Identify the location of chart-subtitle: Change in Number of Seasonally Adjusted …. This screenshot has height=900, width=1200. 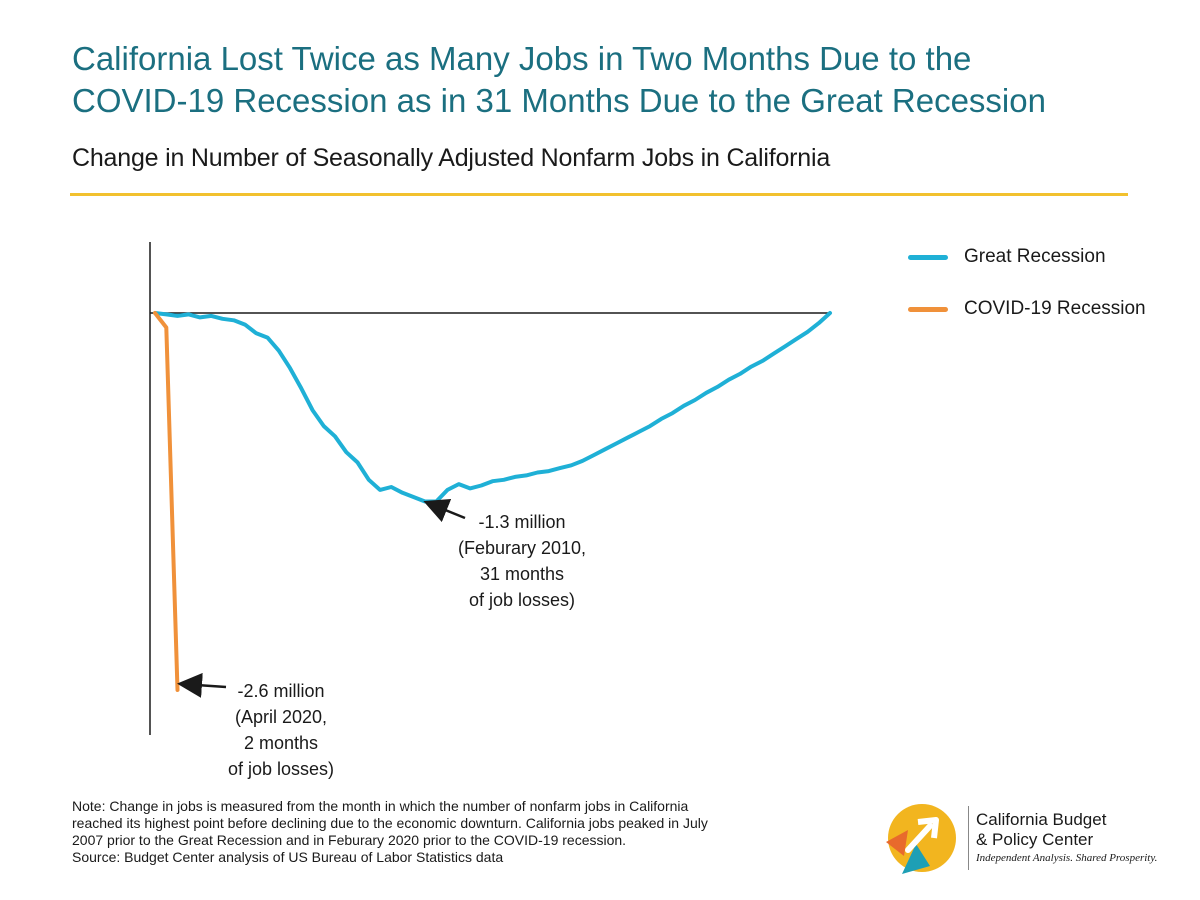
(451, 158).